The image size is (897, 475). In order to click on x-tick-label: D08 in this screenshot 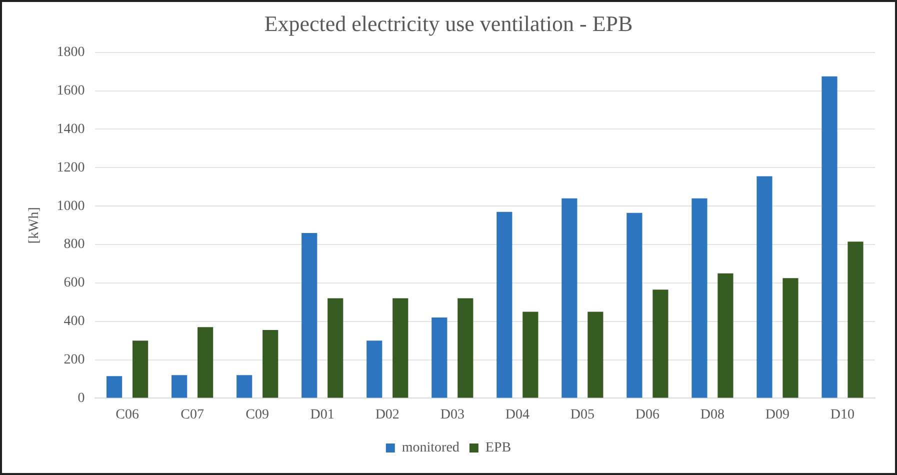, I will do `click(712, 414)`.